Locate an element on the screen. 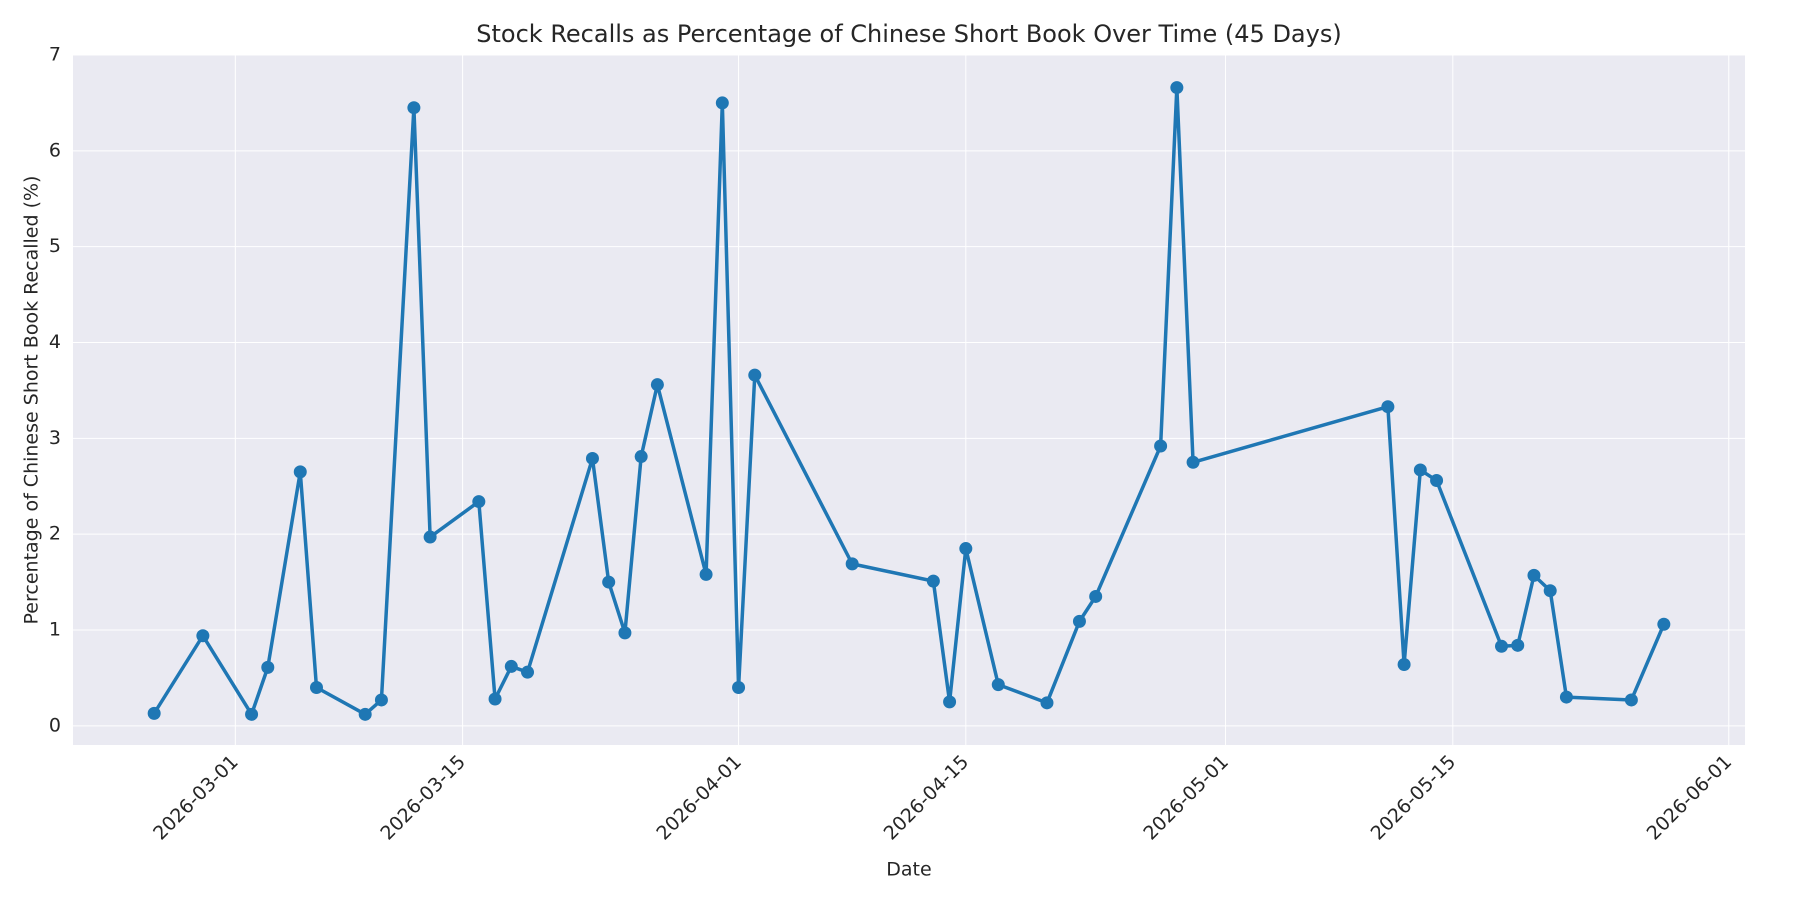 Image resolution: width=1800 pixels, height=900 pixels. x-tick-label: 2026-04-15 is located at coordinates (927, 798).